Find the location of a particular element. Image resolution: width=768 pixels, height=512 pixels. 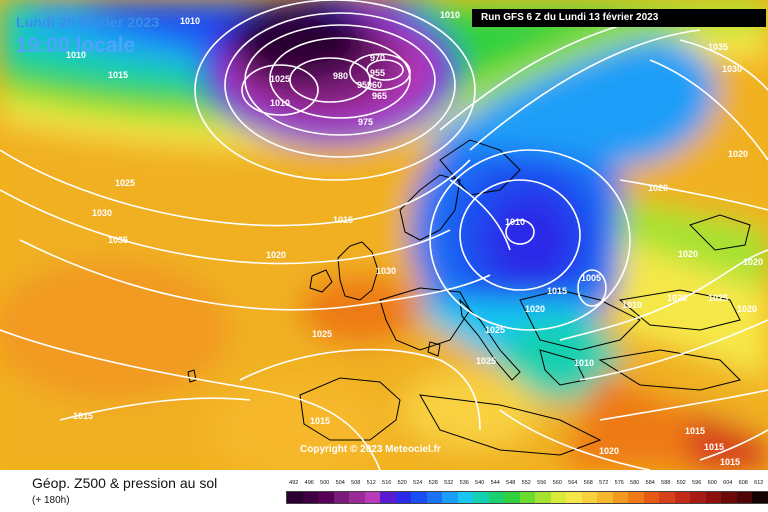

colorscale-label: 496 is located at coordinates (309, 483).